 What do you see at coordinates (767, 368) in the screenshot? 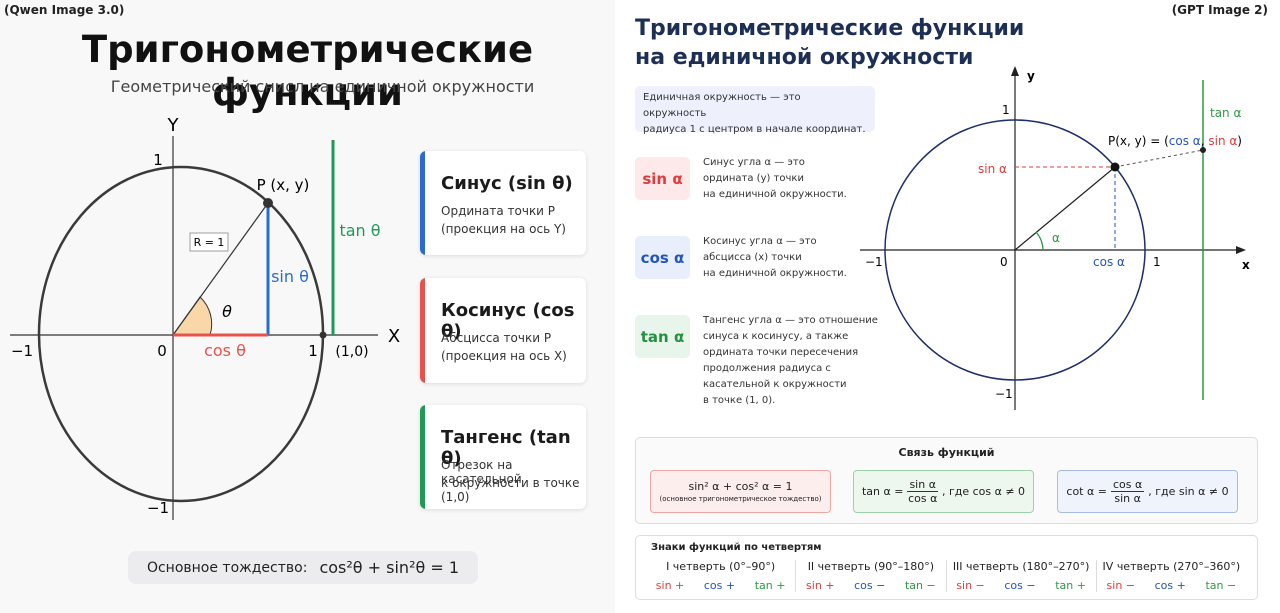
I see `item-line: продолжения радиуса с` at bounding box center [767, 368].